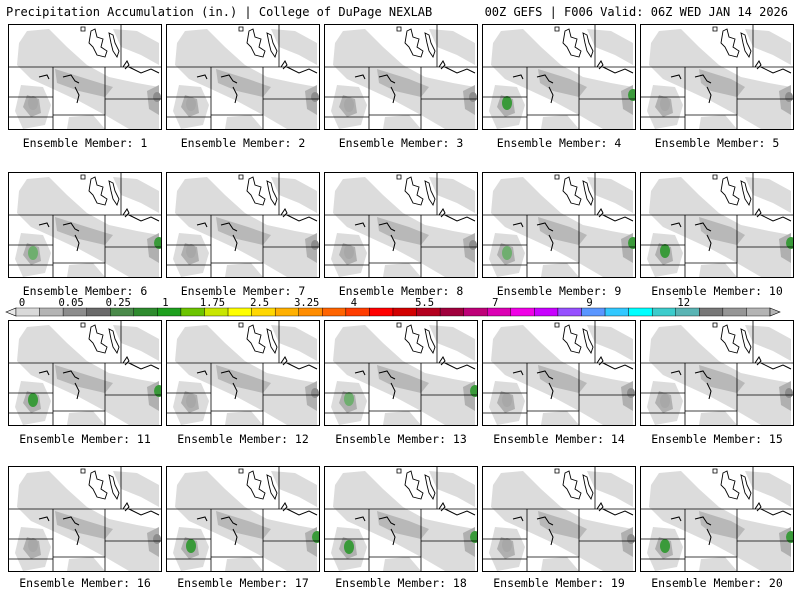  What do you see at coordinates (589, 303) in the screenshot?
I see `colorbar-tick-label: 9` at bounding box center [589, 303].